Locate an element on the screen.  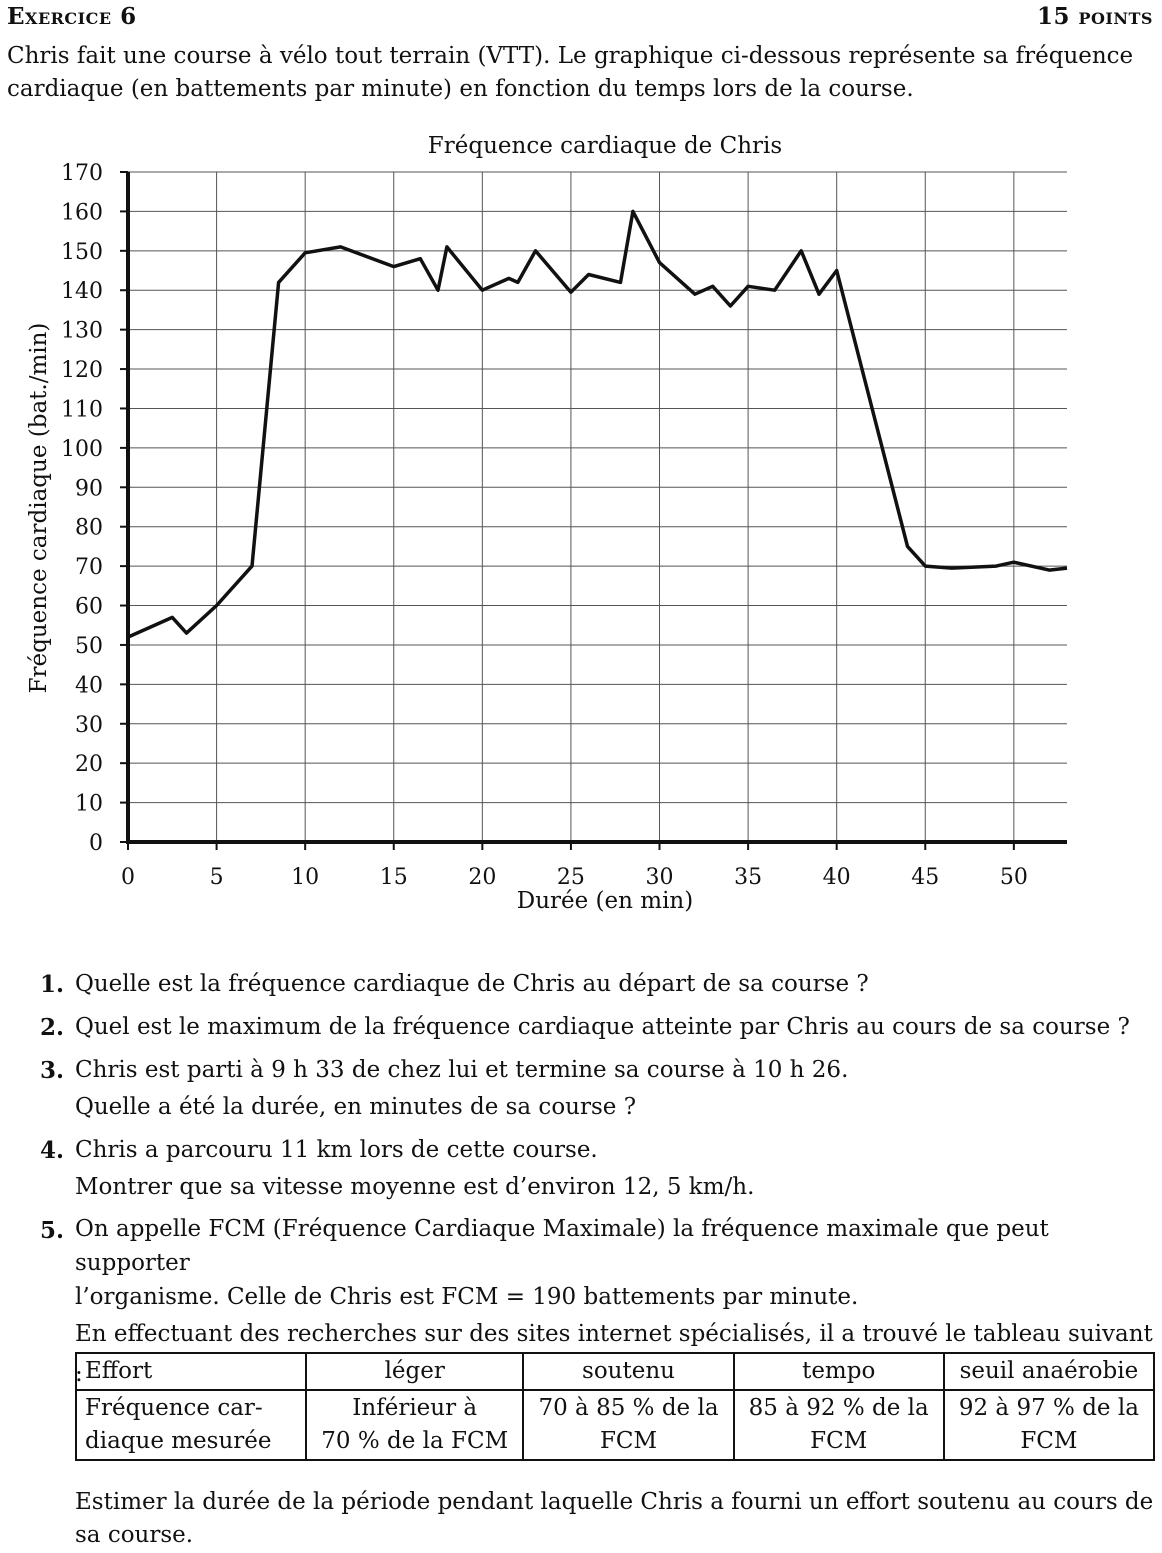
y-tick-label: 120 is located at coordinates (82, 370).